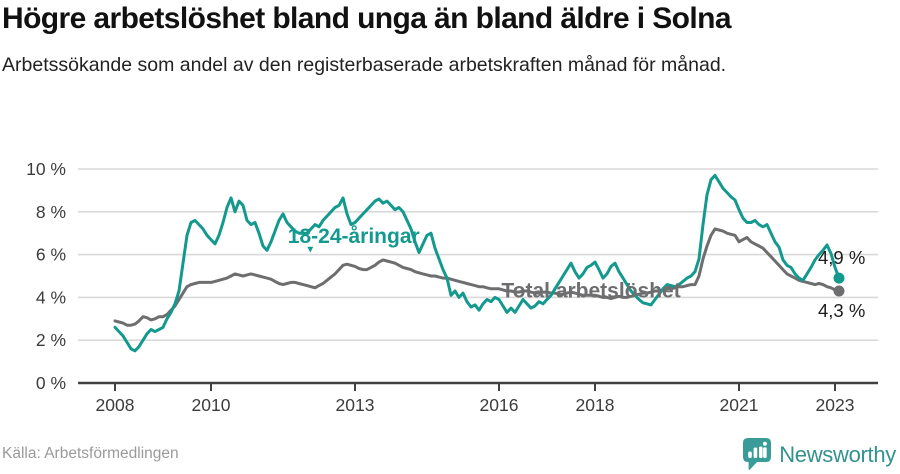  What do you see at coordinates (211, 405) in the screenshot?
I see `x-tick-label: 2010` at bounding box center [211, 405].